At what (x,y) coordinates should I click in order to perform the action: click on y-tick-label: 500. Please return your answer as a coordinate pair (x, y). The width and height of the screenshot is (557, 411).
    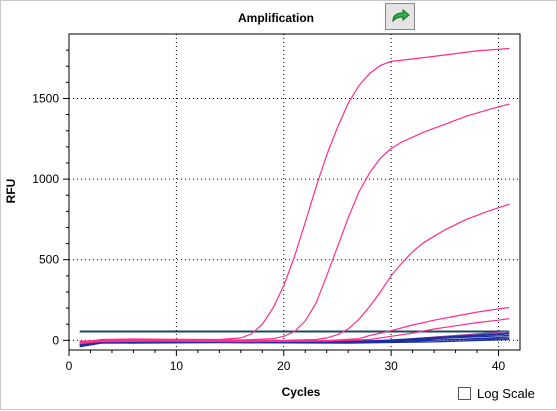
    Looking at the image, I should click on (49, 260).